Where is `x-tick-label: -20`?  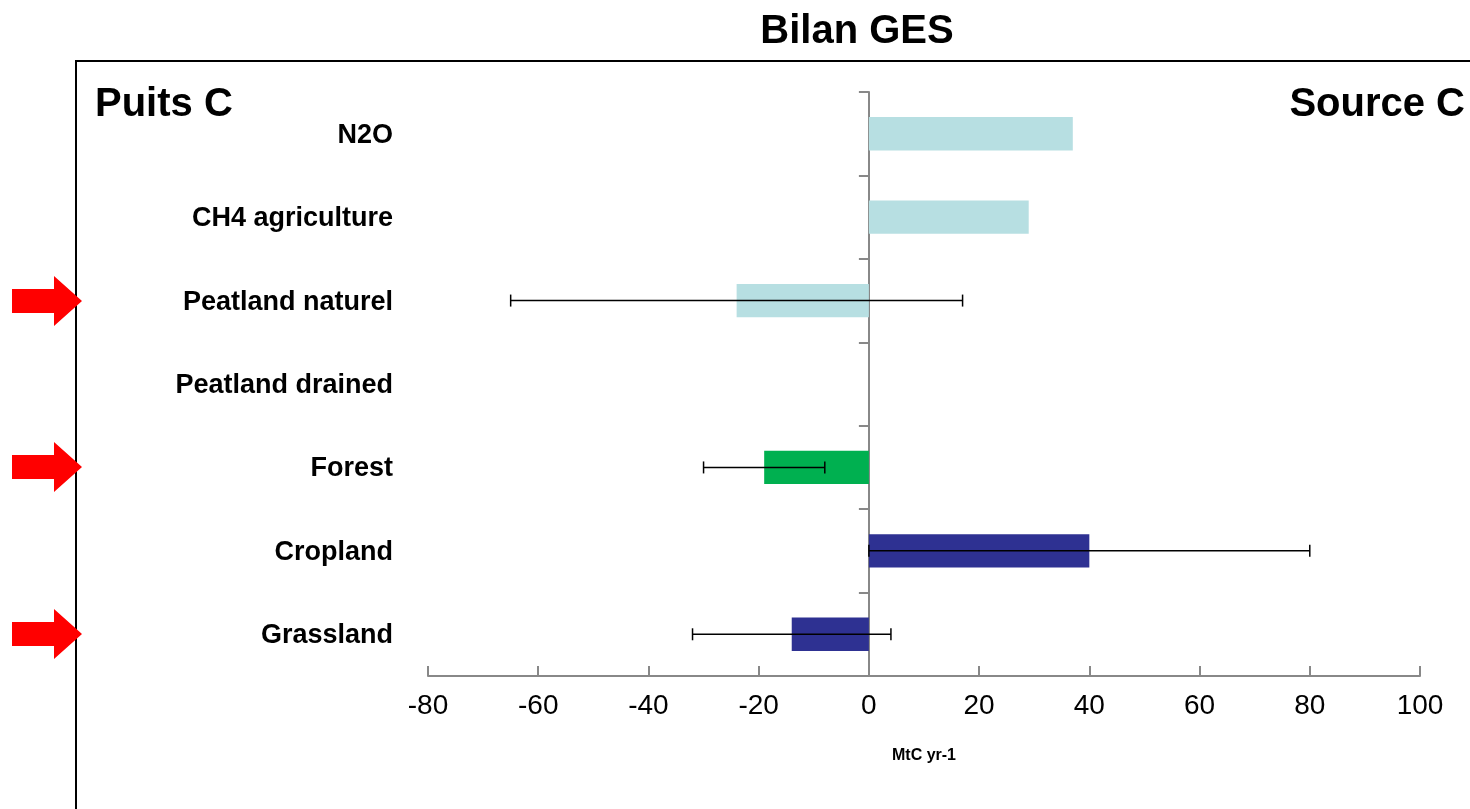 x-tick-label: -20 is located at coordinates (758, 704).